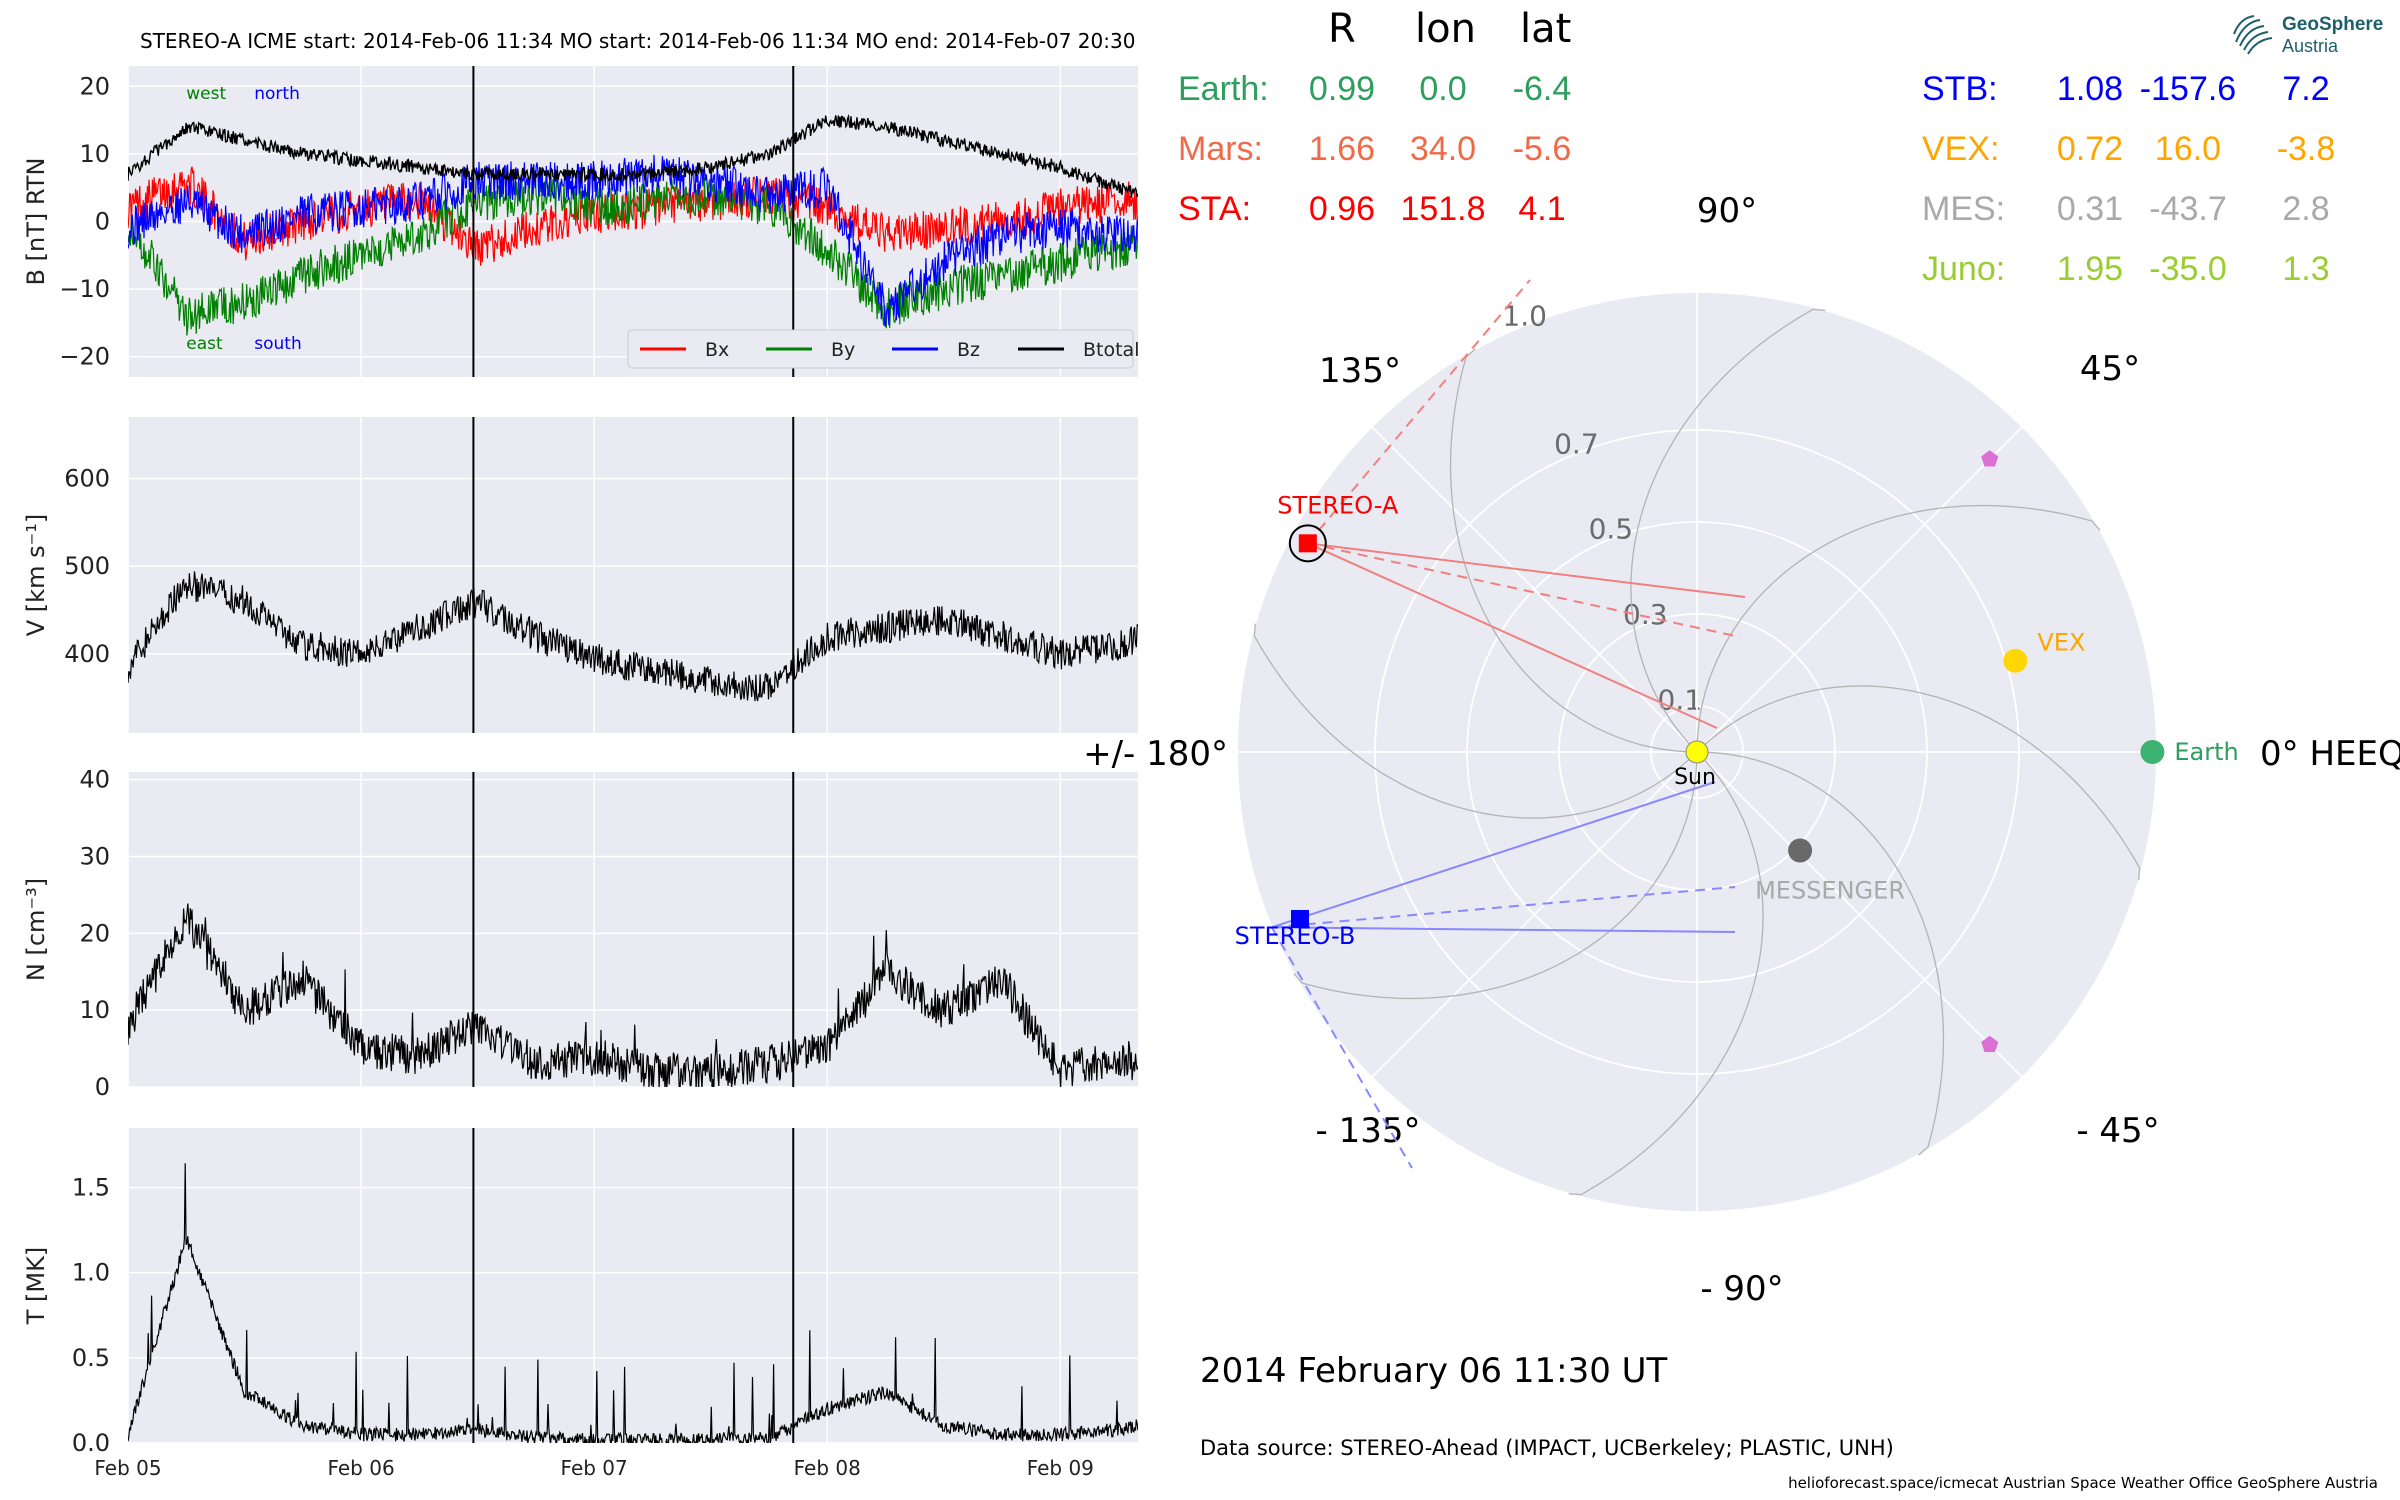  I want to click on y-tick-label: 0, so click(102, 1087).